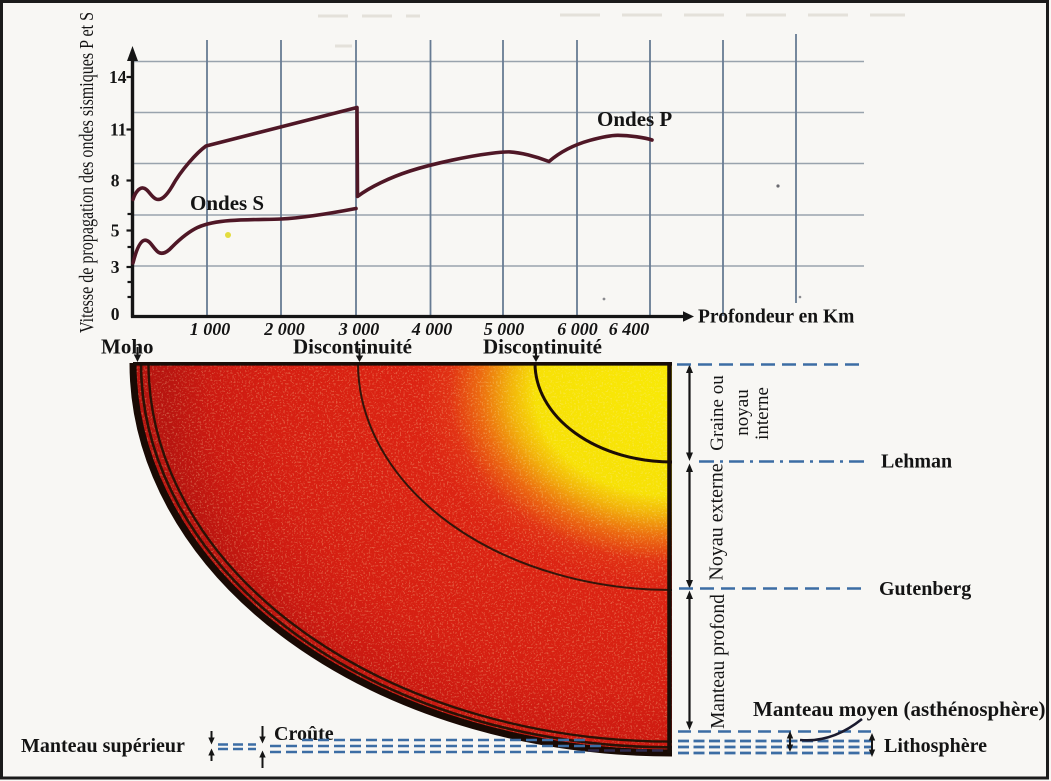 This screenshot has width=1051, height=781. What do you see at coordinates (925, 589) in the screenshot?
I see `svg-text: Gutenberg` at bounding box center [925, 589].